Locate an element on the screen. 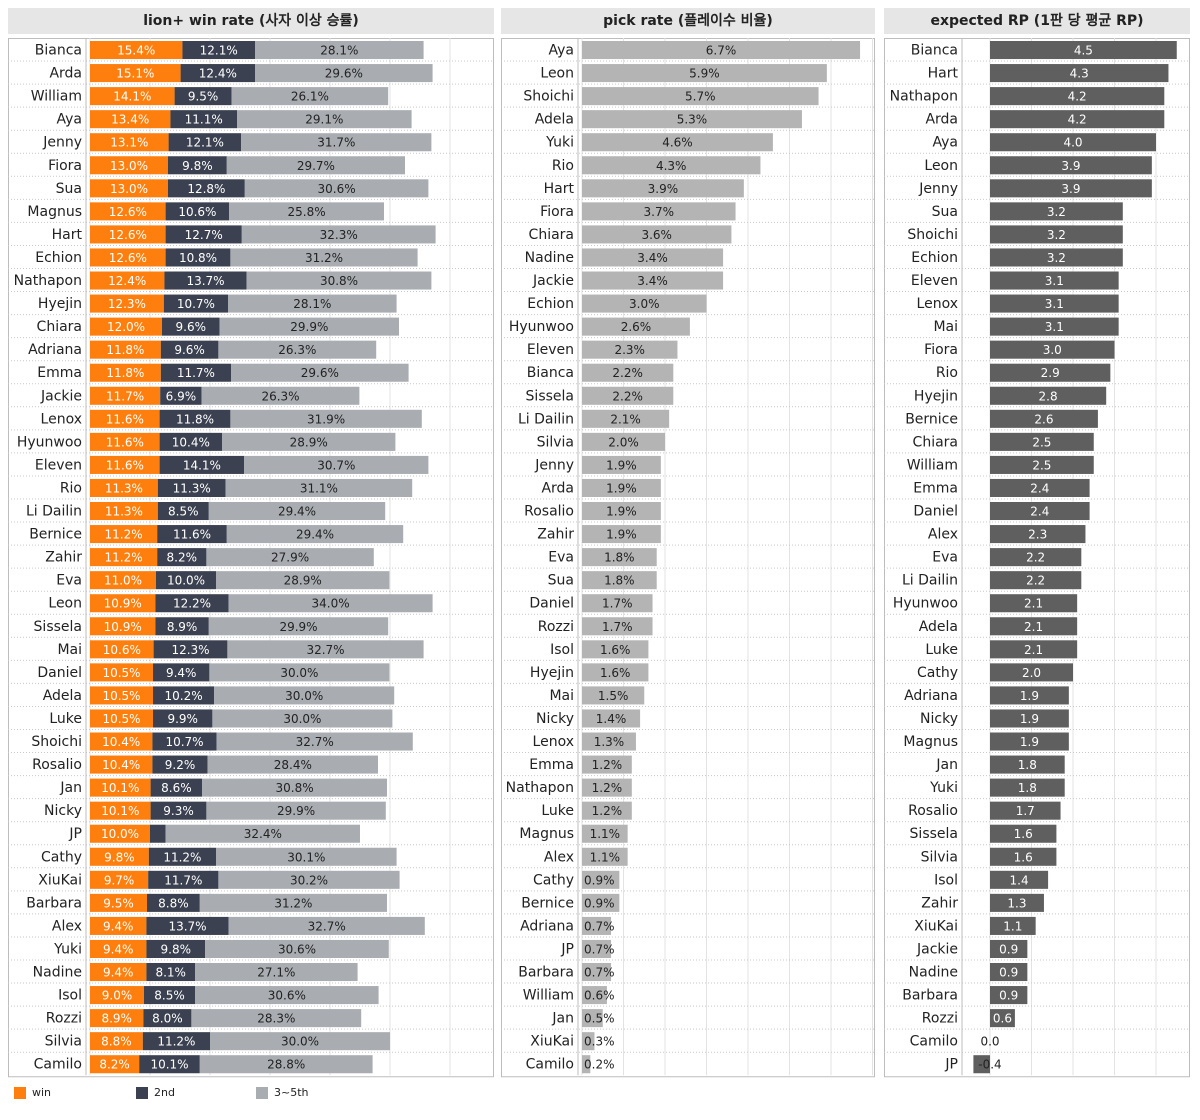 This screenshot has height=1120, width=1200. bar-3-5th-adriana is located at coordinates (297, 349).